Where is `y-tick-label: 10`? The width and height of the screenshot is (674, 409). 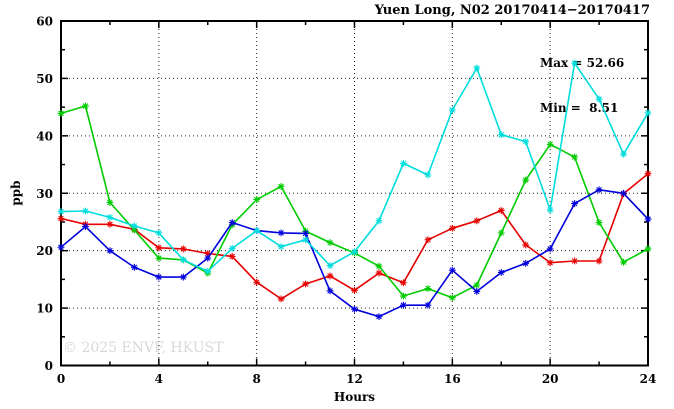
y-tick-label: 10 is located at coordinates (44, 309).